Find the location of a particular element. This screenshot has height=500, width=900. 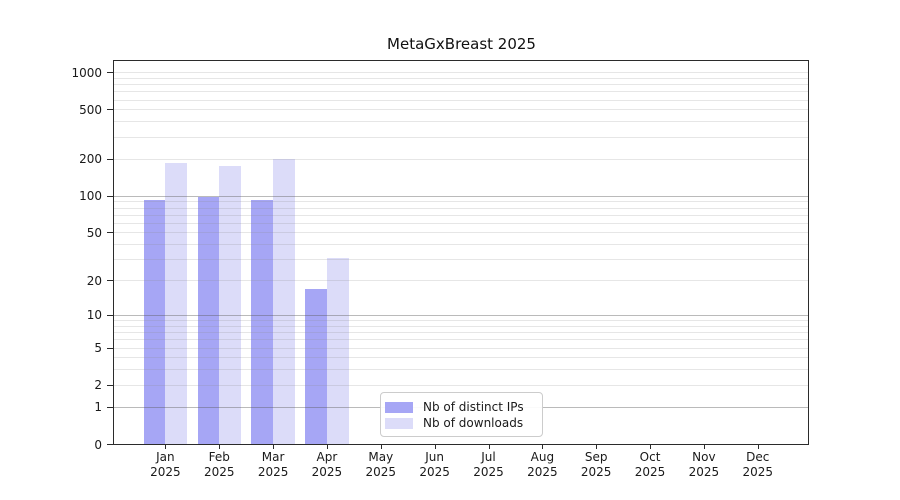

x-tick-label-jan: Jan 2025 is located at coordinates (165, 464).